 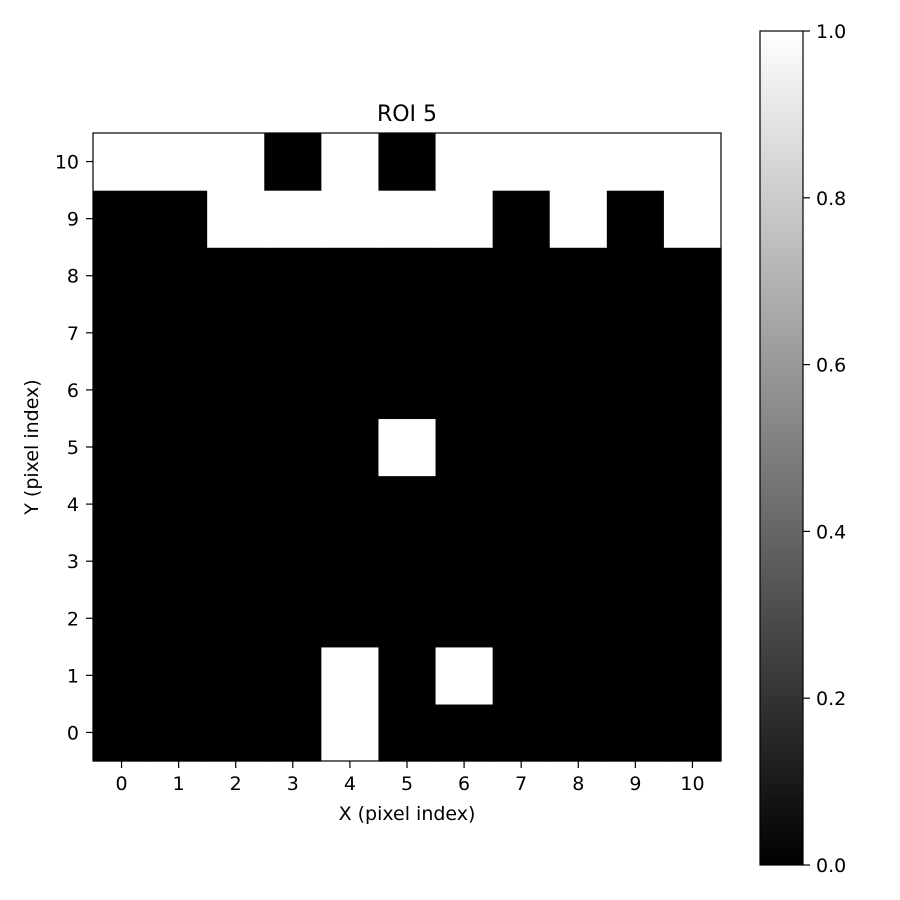 I want to click on x-tick-label: 9, so click(x=635, y=784).